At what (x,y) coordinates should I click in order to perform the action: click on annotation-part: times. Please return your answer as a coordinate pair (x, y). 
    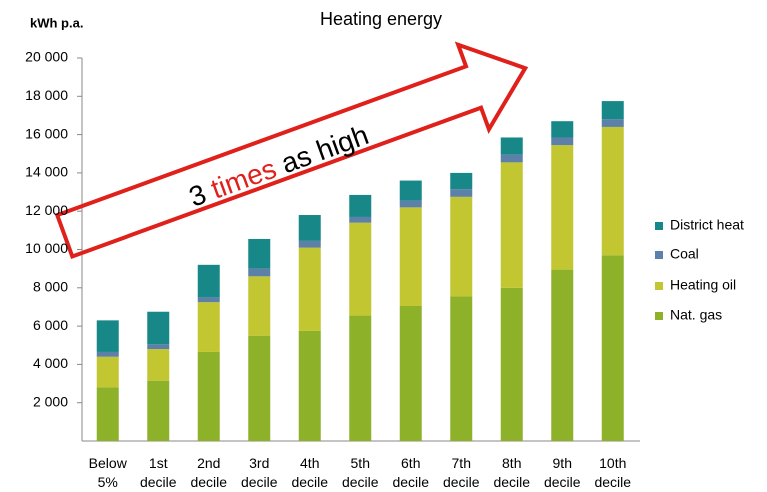
    Looking at the image, I should click on (243, 179).